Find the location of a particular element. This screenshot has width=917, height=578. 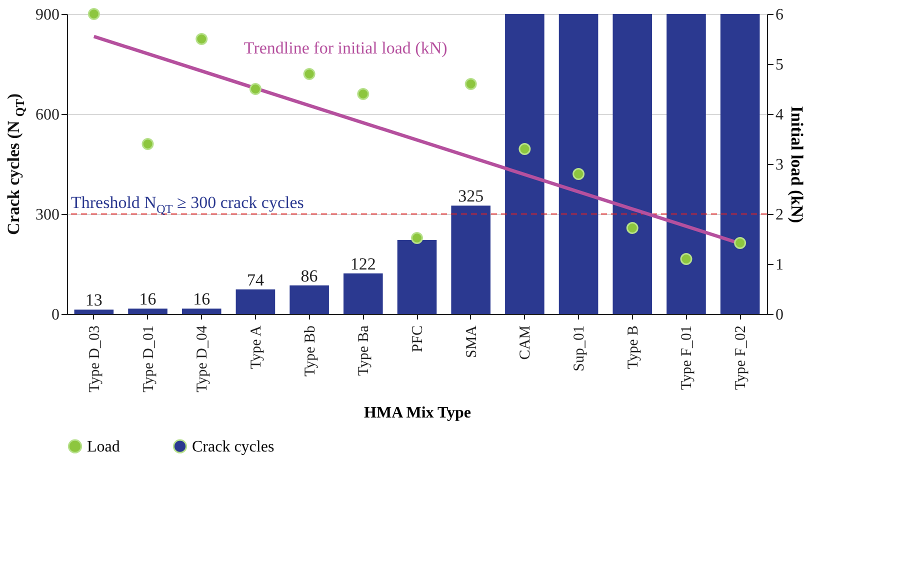

legend-label: Load is located at coordinates (103, 447).